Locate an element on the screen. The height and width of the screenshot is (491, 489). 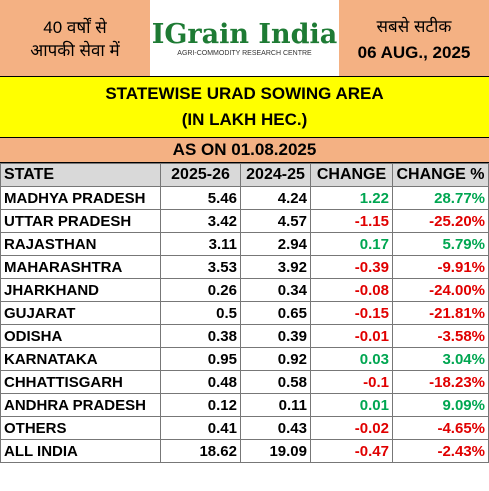
row: CHHATTISGARH 0.48 0.58 -0.1 -18.23% is located at coordinates (244, 382).